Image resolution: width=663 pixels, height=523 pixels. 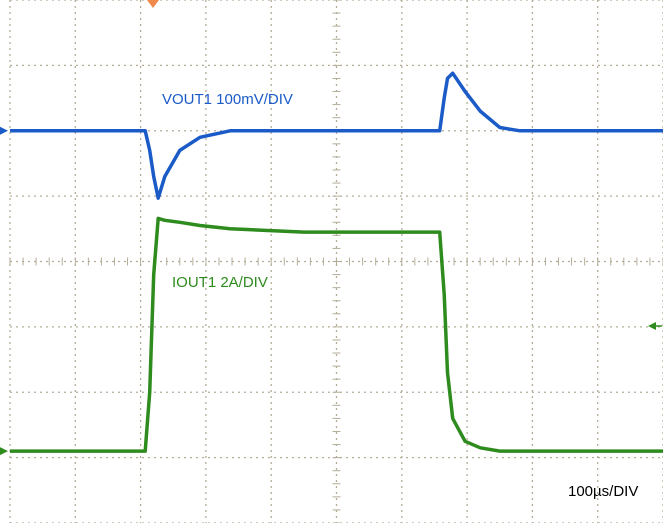 I want to click on trigger-level-marker, so click(x=652, y=326).